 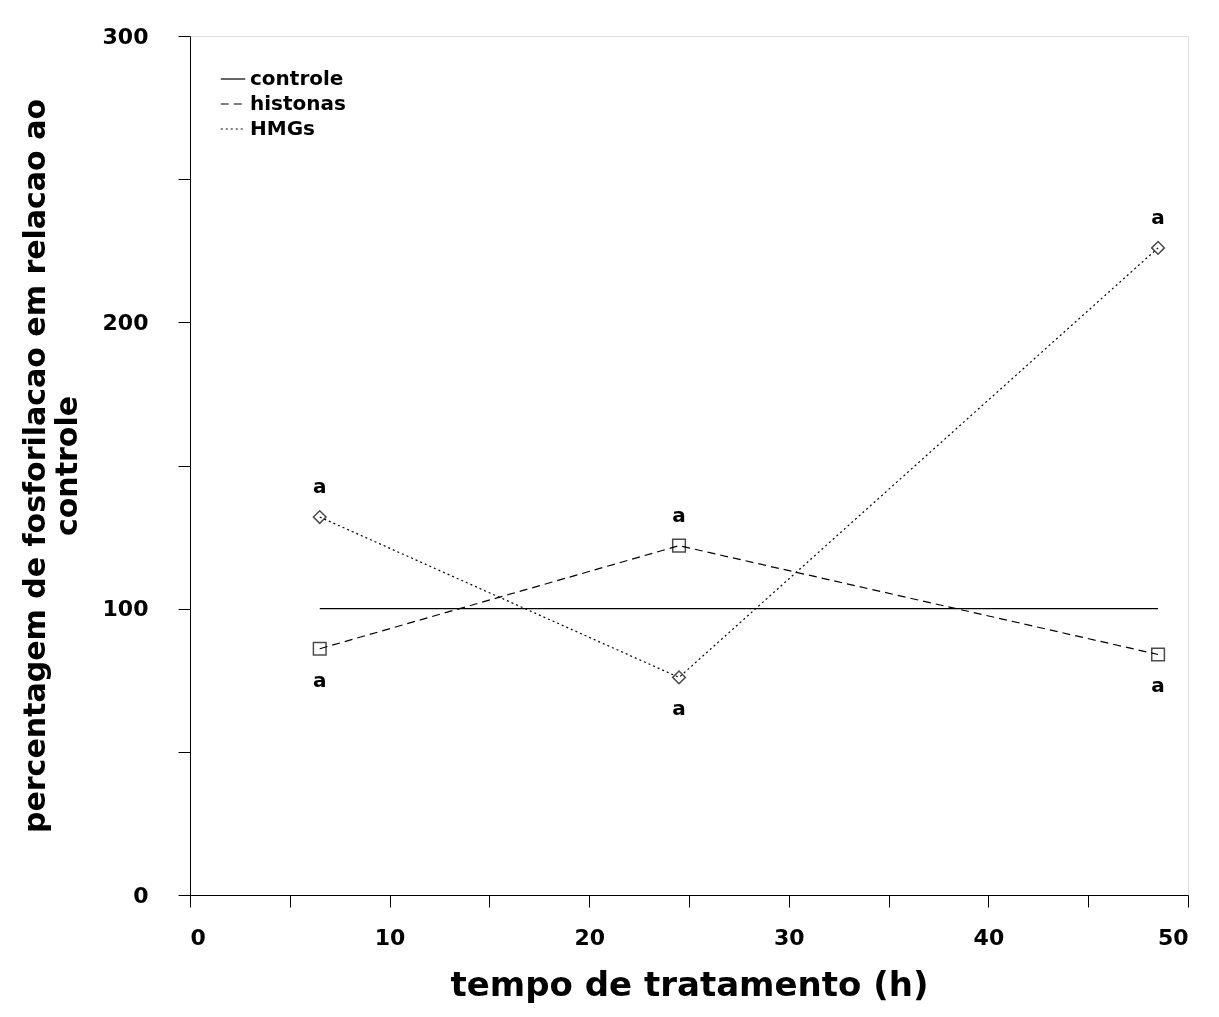 I want to click on y-tick-label: 0, so click(x=141, y=895).